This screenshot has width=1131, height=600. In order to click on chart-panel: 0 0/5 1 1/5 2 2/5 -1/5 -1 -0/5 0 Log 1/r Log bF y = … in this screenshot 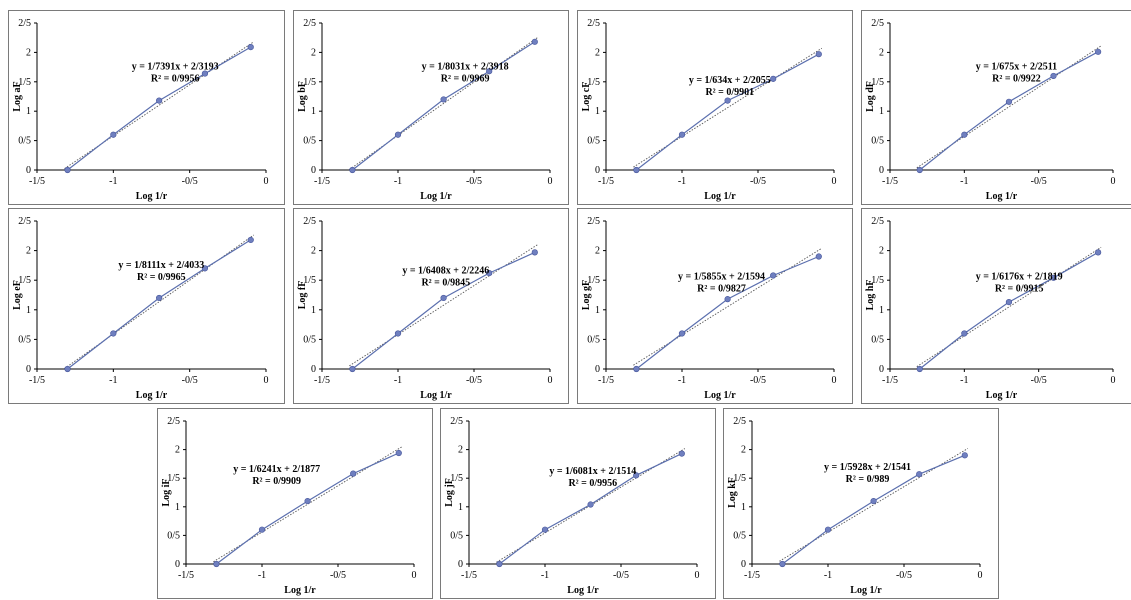, I will do `click(431, 107)`.